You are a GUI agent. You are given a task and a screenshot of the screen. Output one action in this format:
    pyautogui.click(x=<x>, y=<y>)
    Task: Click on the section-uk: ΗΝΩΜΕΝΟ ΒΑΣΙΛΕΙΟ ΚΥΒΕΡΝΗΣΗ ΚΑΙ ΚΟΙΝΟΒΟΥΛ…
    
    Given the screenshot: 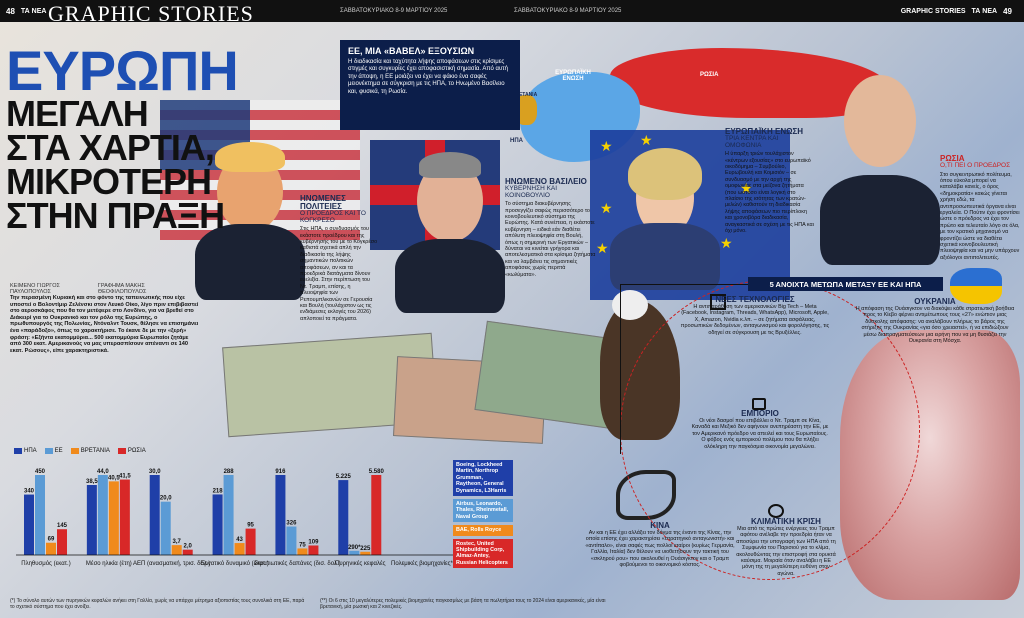 What is the action you would take?
    pyautogui.click(x=551, y=228)
    